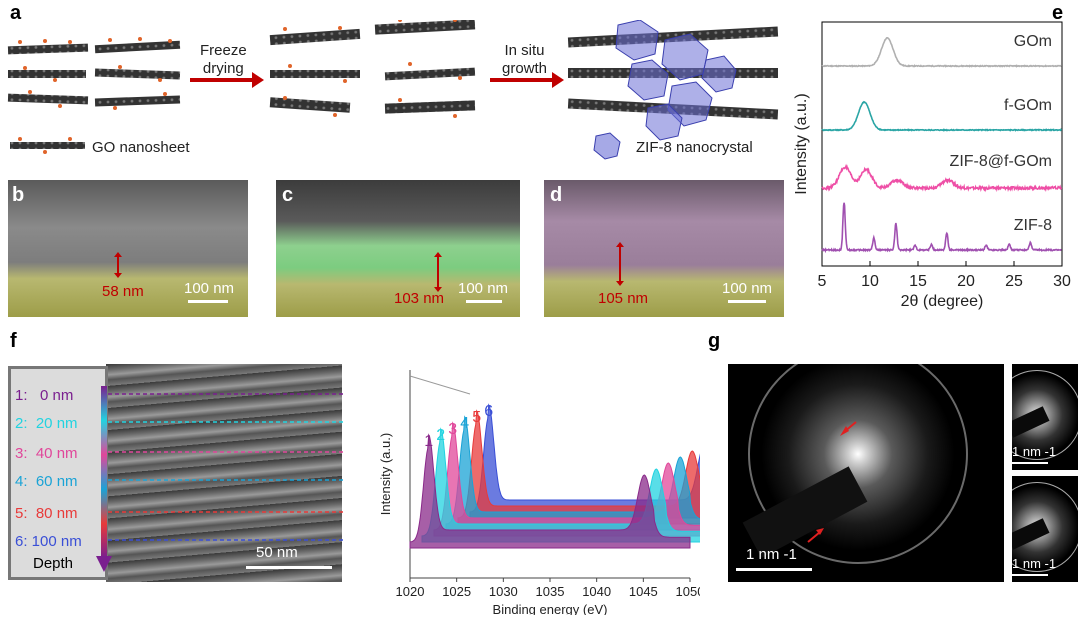 Image resolution: width=1080 pixels, height=618 pixels. What do you see at coordinates (16, 13) in the screenshot?
I see `panel-label-a: a` at bounding box center [16, 13].